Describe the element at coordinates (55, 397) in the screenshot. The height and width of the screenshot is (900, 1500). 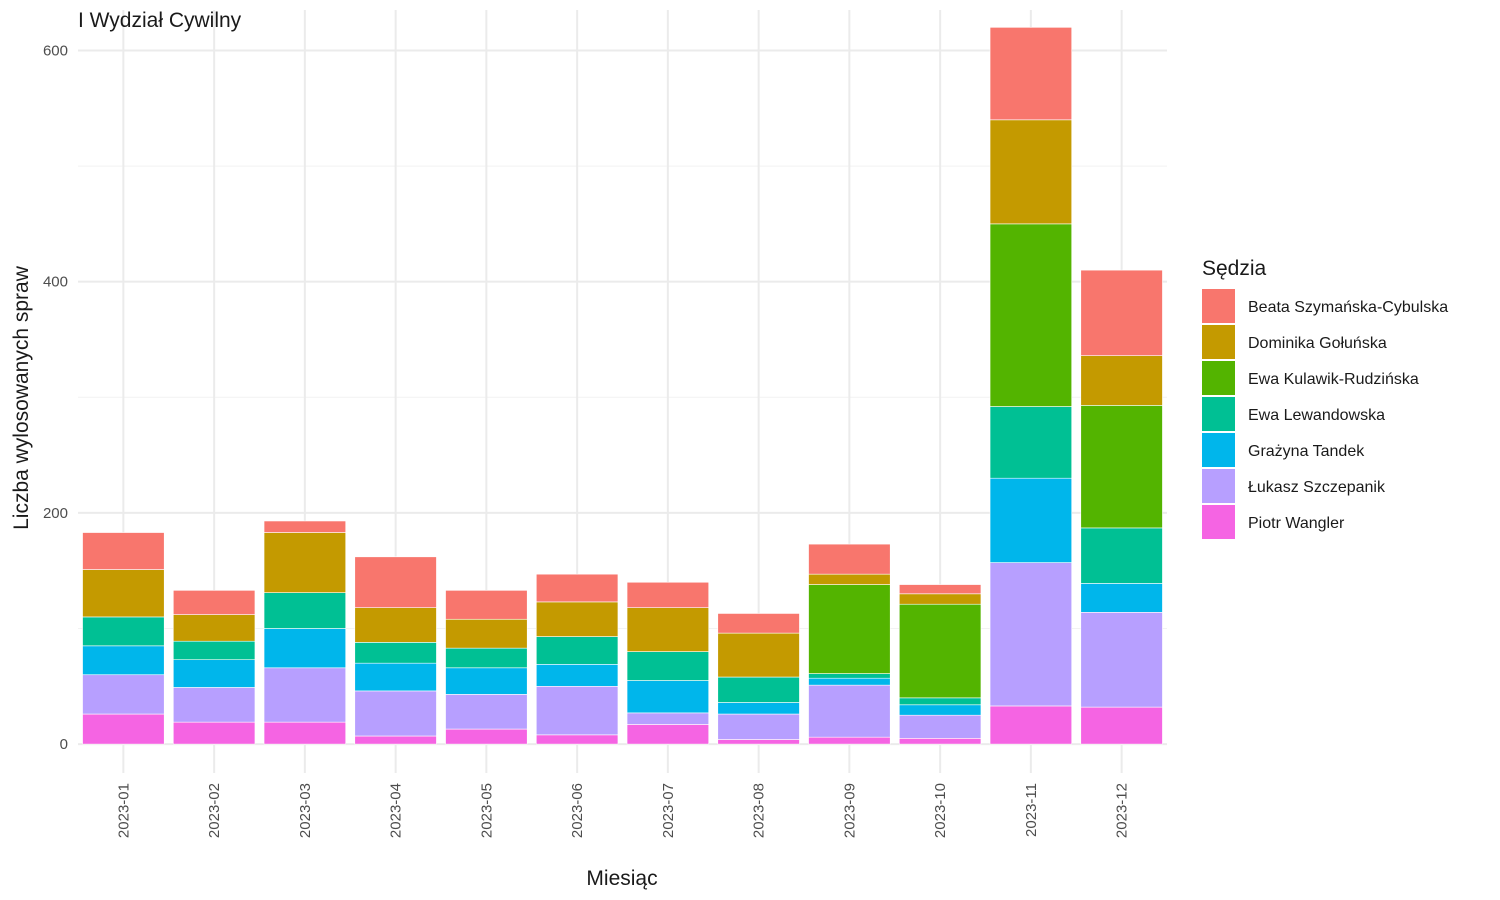
I see `y-axis-ticks: 0 200 400 600` at that location.